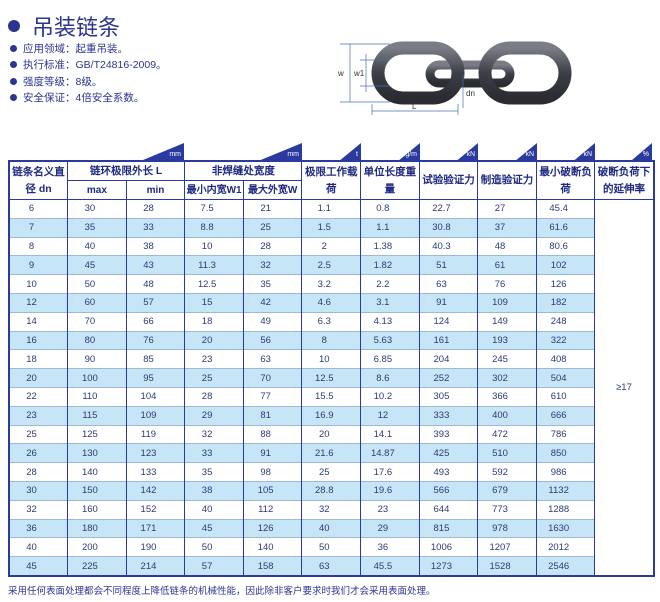 This screenshot has height=602, width=660. What do you see at coordinates (97, 415) in the screenshot?
I see `table-cell: 115` at bounding box center [97, 415].